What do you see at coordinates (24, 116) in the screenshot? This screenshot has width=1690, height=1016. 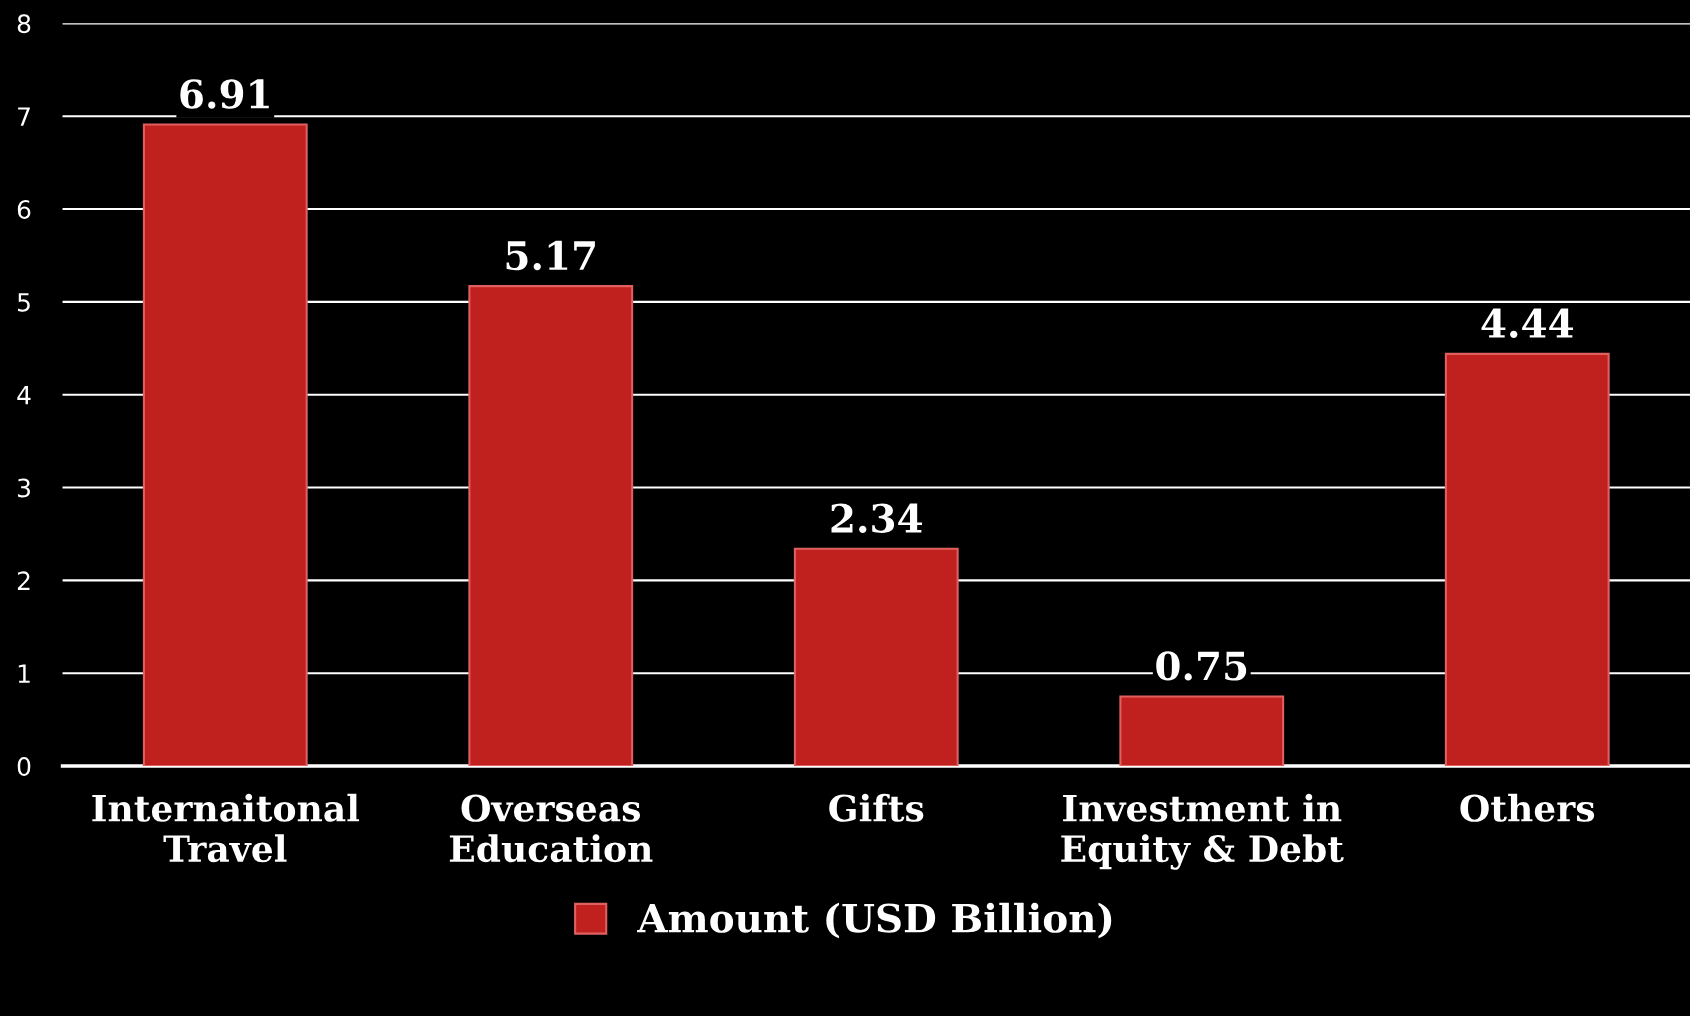 I see `y-tick-label: 7` at bounding box center [24, 116].